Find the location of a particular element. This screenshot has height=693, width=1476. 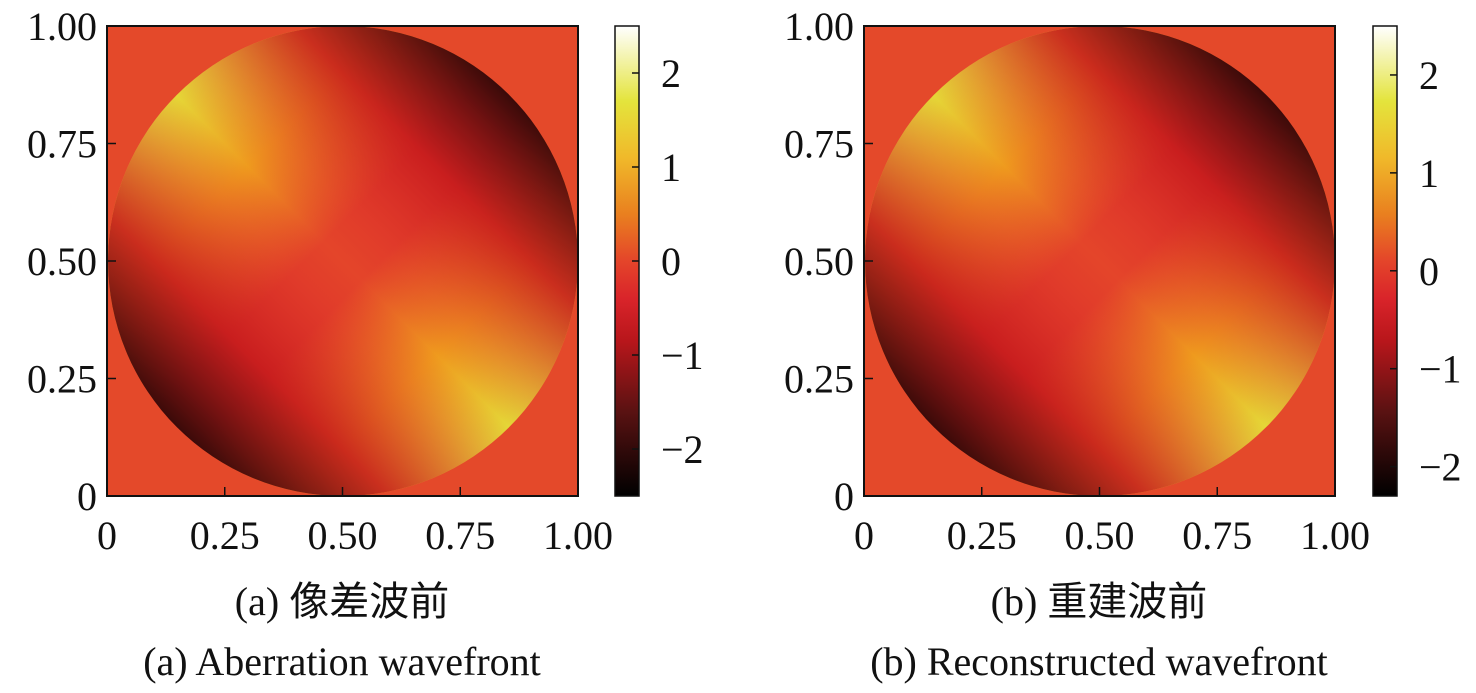

panel-a-colorbar-tick-label: 2 is located at coordinates (671, 73).